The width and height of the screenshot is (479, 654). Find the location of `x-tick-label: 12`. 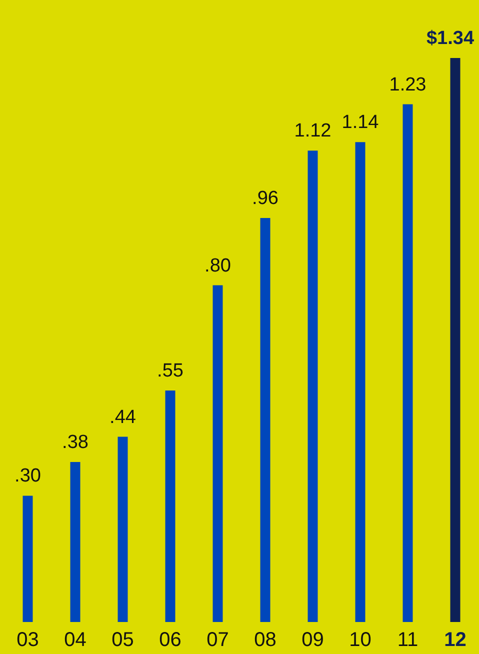

x-tick-label: 12 is located at coordinates (455, 640).